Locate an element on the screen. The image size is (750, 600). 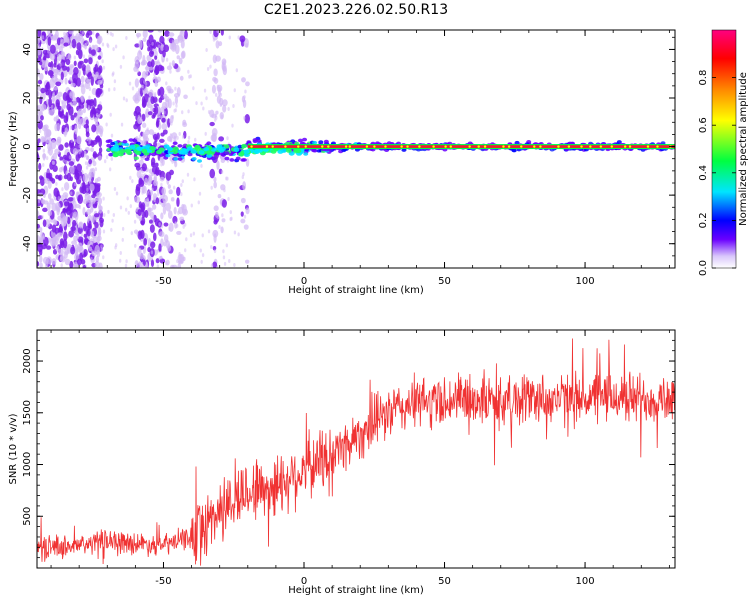
colorbar-label: Normalized spectral amplitude is located at coordinates (743, 149).